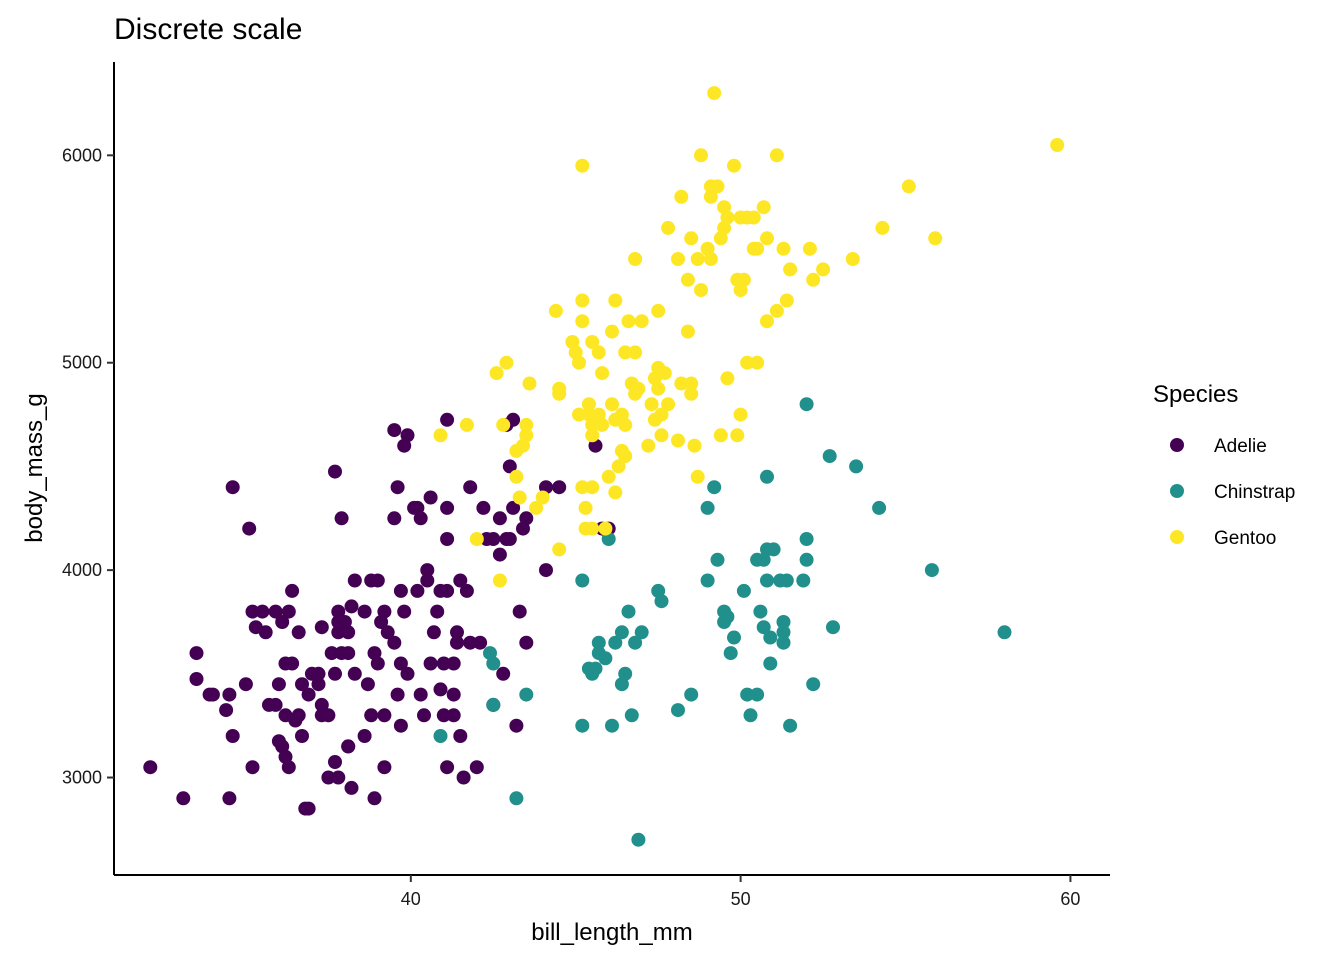 This screenshot has height=960, width=1344. Describe the element at coordinates (1223, 538) in the screenshot. I see `legend-item-gentoo: Gentoo` at that location.